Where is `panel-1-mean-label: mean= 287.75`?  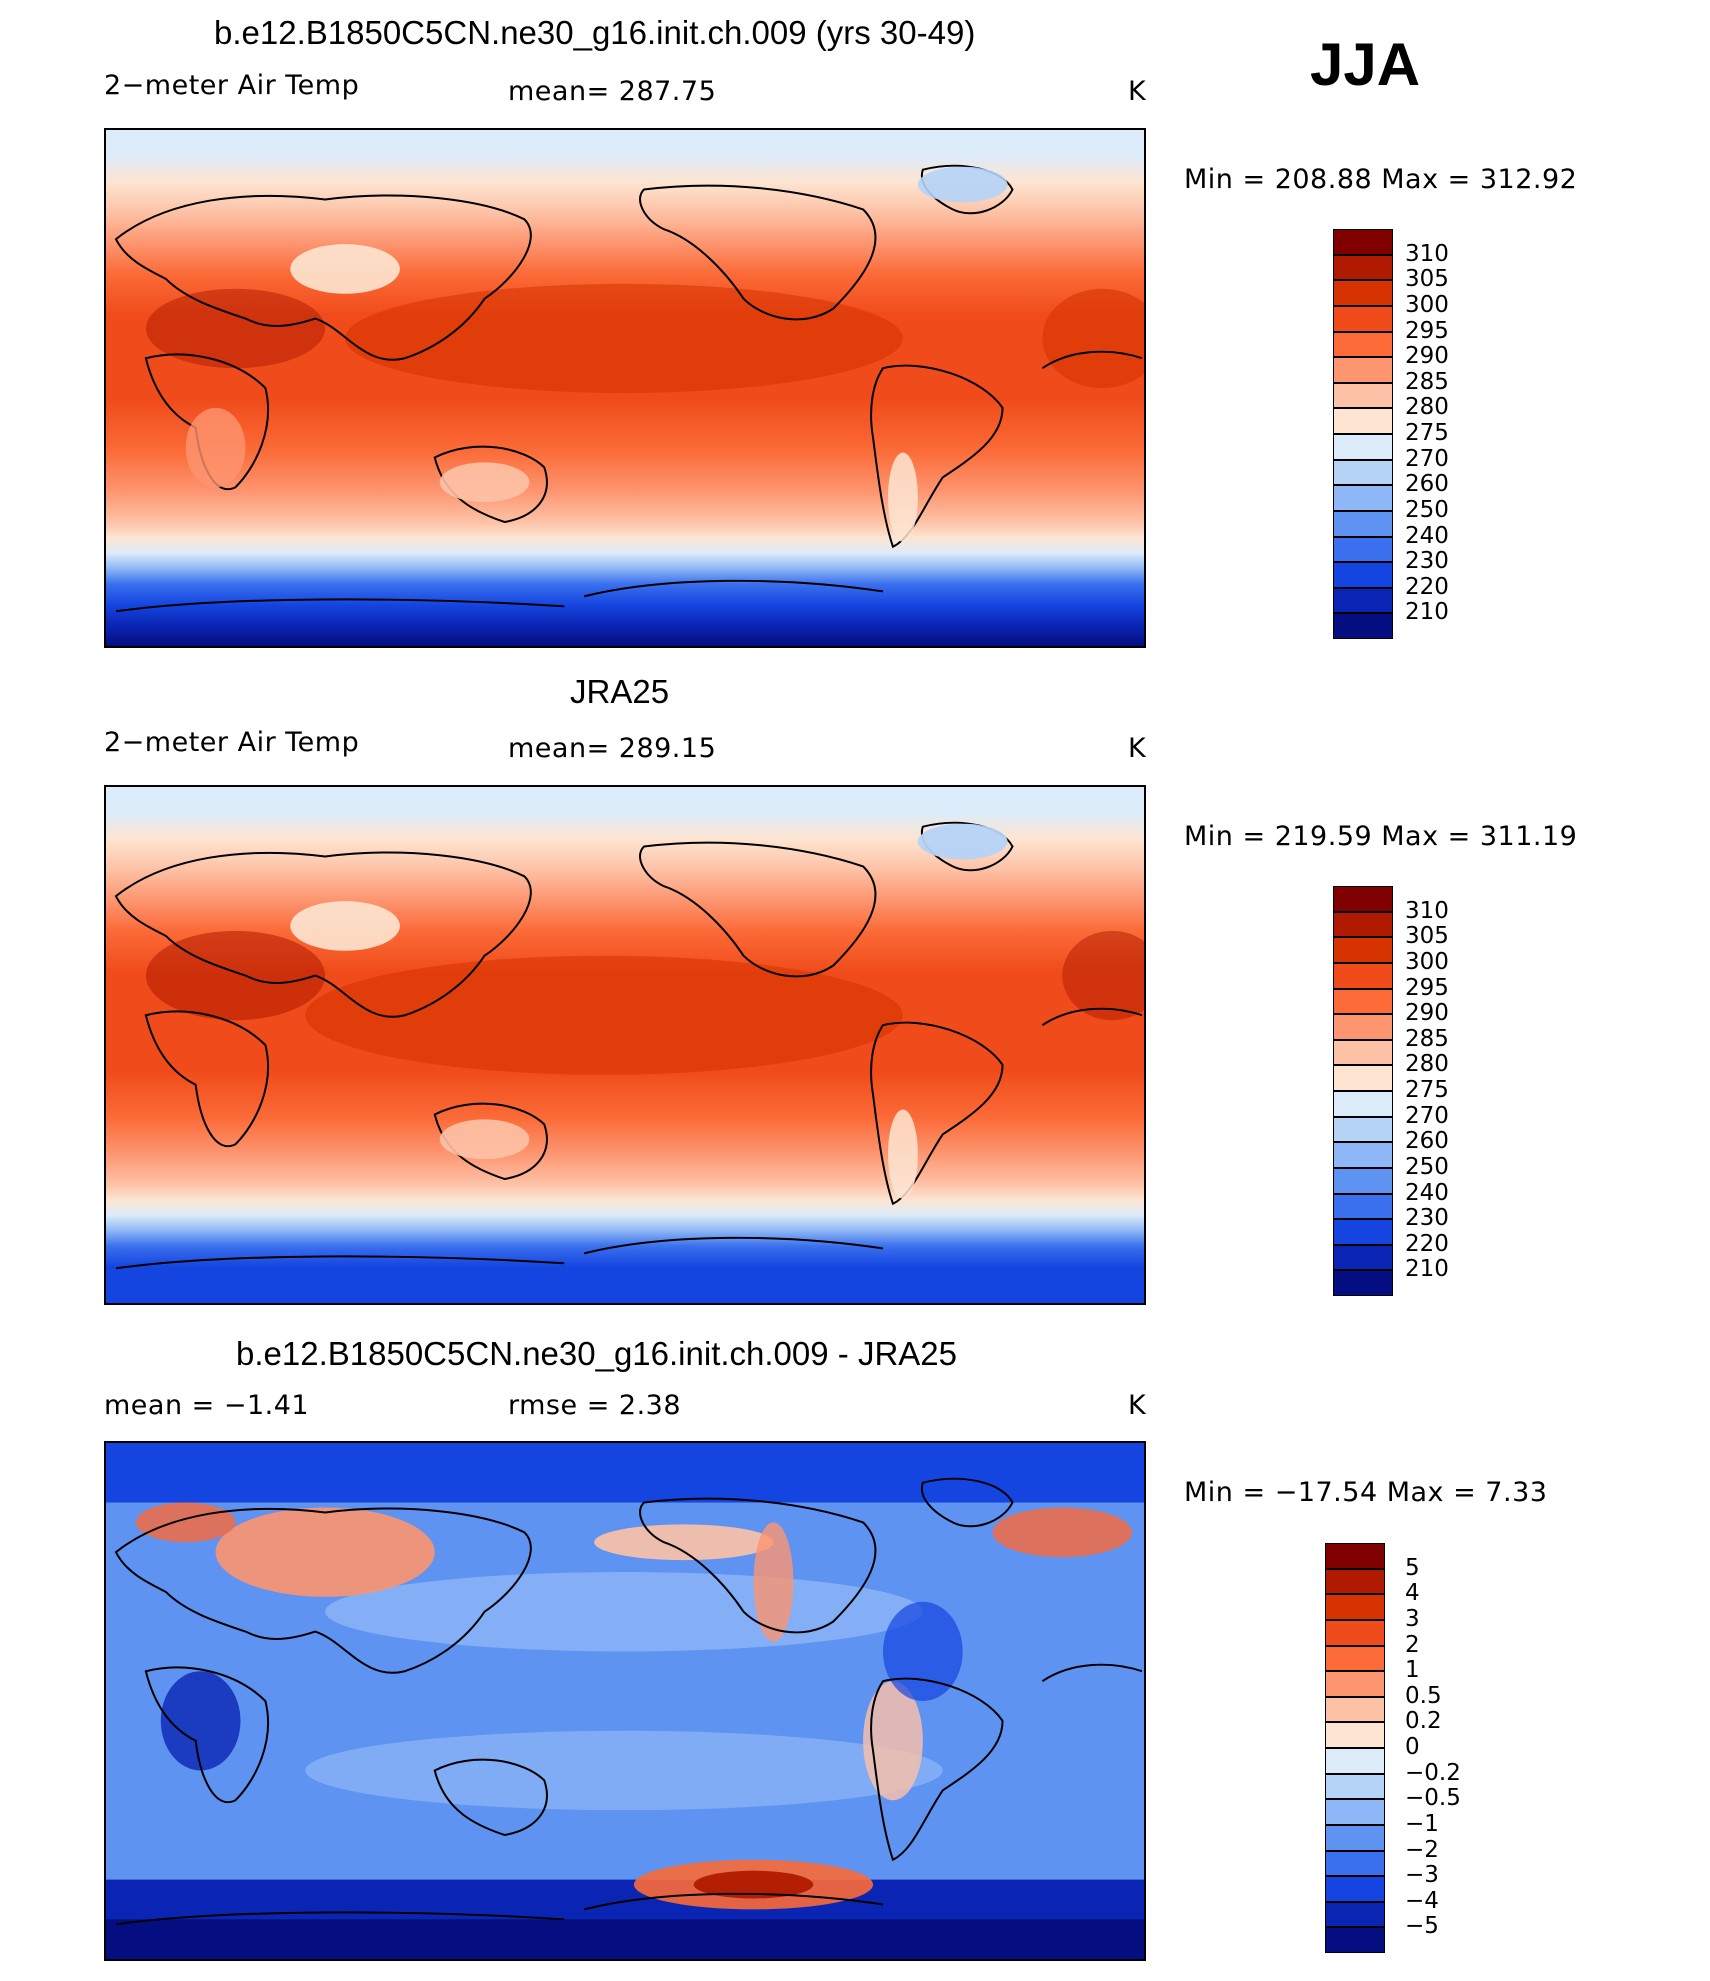 panel-1-mean-label: mean= 287.75 is located at coordinates (612, 91).